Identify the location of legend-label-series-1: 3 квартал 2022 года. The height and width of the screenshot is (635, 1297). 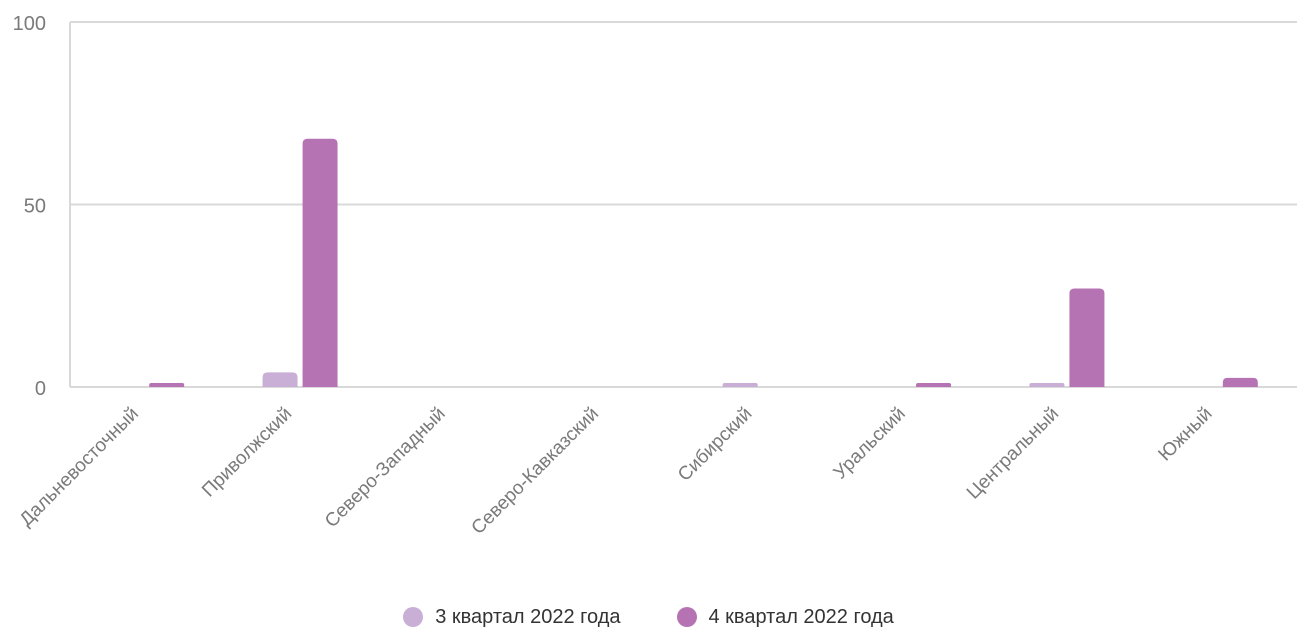
(528, 616).